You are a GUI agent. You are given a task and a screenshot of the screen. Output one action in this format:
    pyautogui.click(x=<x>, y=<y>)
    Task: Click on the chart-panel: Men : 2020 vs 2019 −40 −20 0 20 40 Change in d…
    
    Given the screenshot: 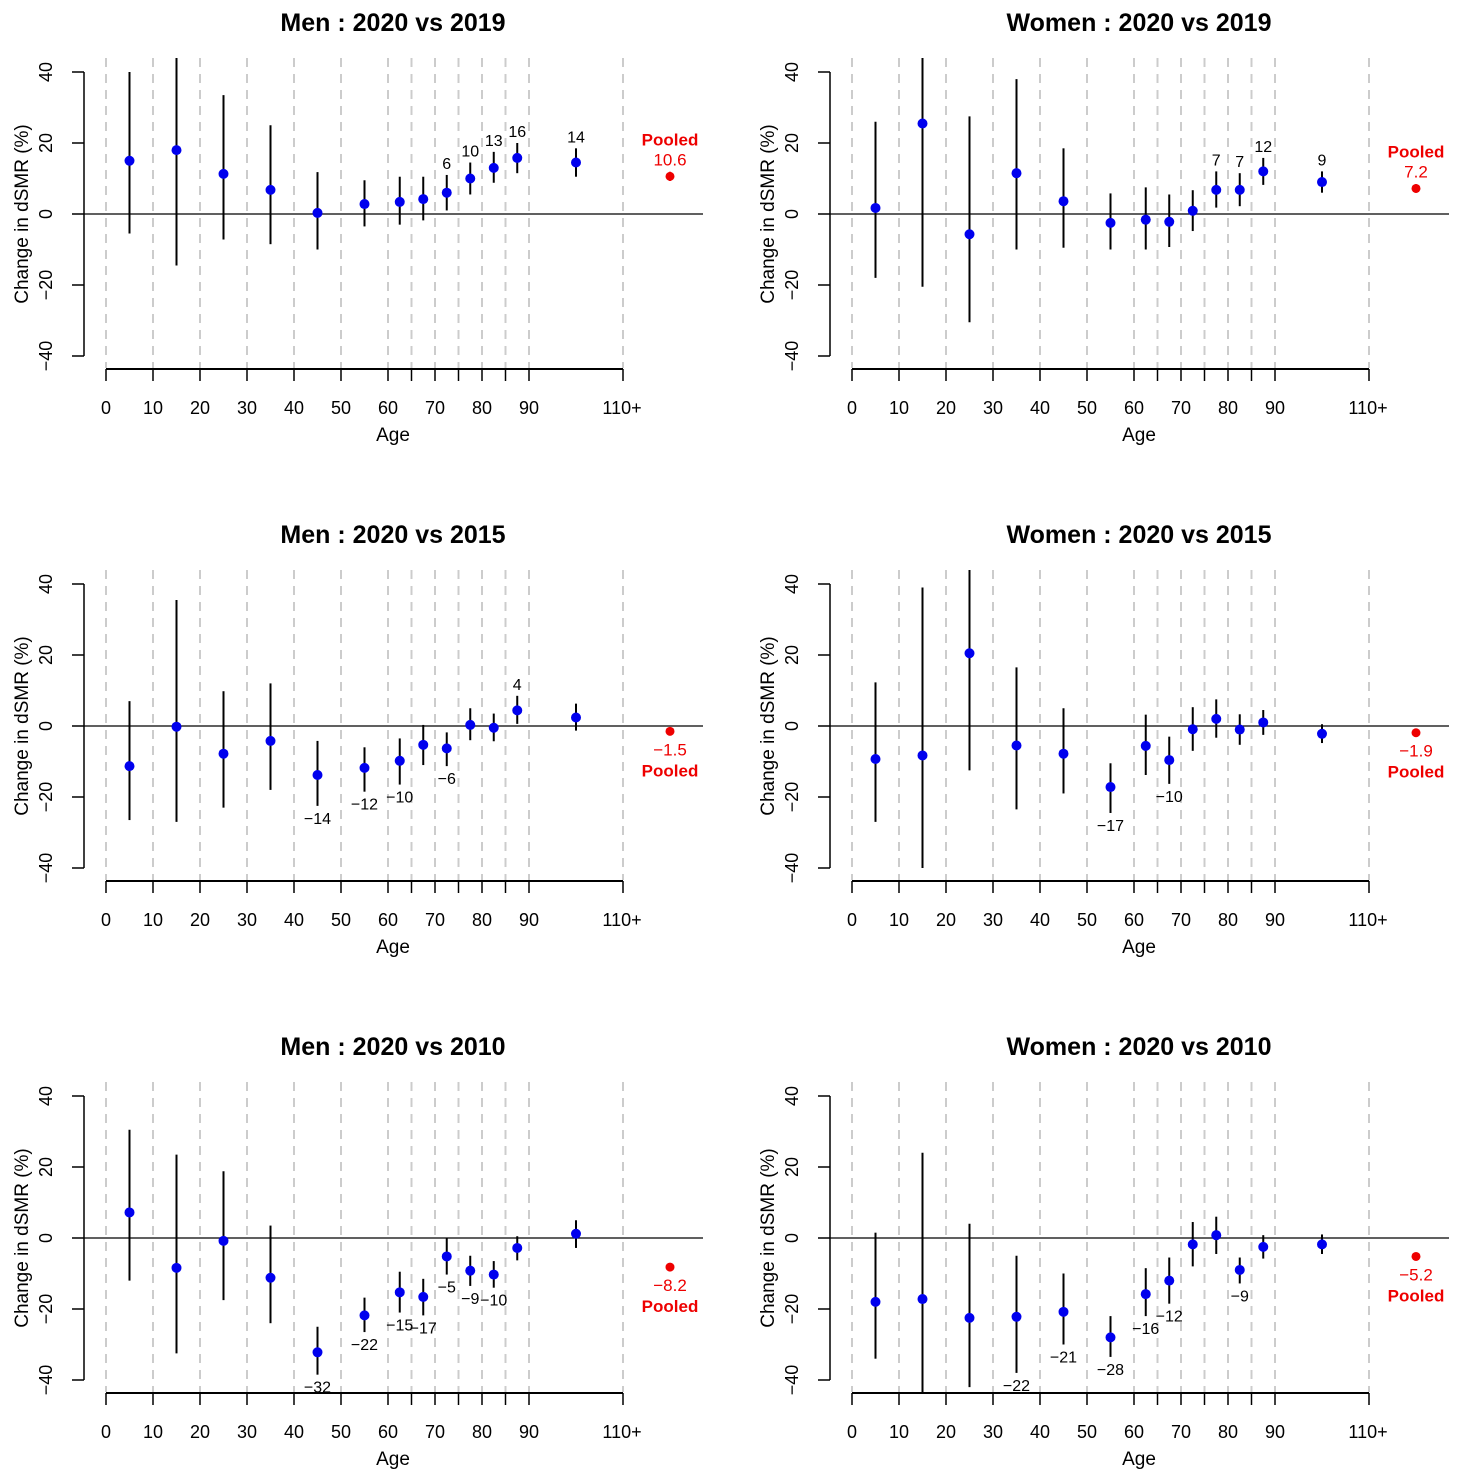 What is the action you would take?
    pyautogui.click(x=357, y=227)
    